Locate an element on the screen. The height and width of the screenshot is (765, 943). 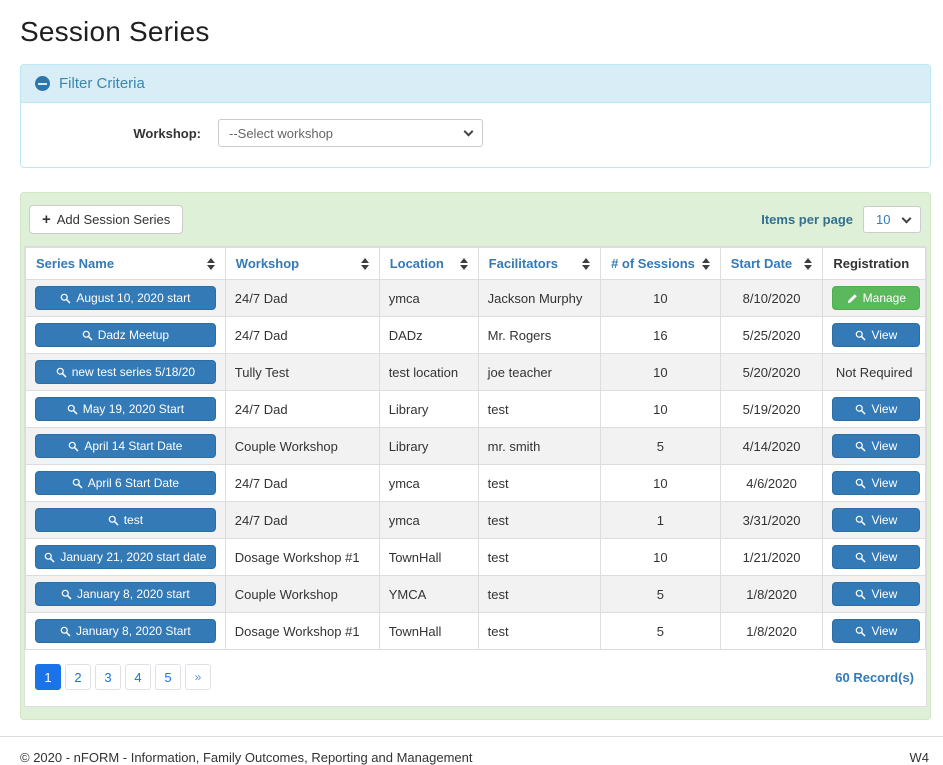
series-name-cell: new test series 5/18/20 is located at coordinates (125, 372).